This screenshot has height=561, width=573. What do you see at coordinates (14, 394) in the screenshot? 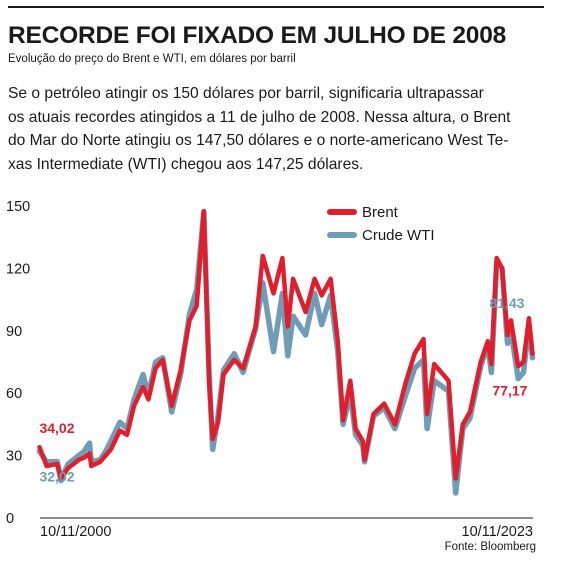
I see `y-tick-label: 60` at bounding box center [14, 394].